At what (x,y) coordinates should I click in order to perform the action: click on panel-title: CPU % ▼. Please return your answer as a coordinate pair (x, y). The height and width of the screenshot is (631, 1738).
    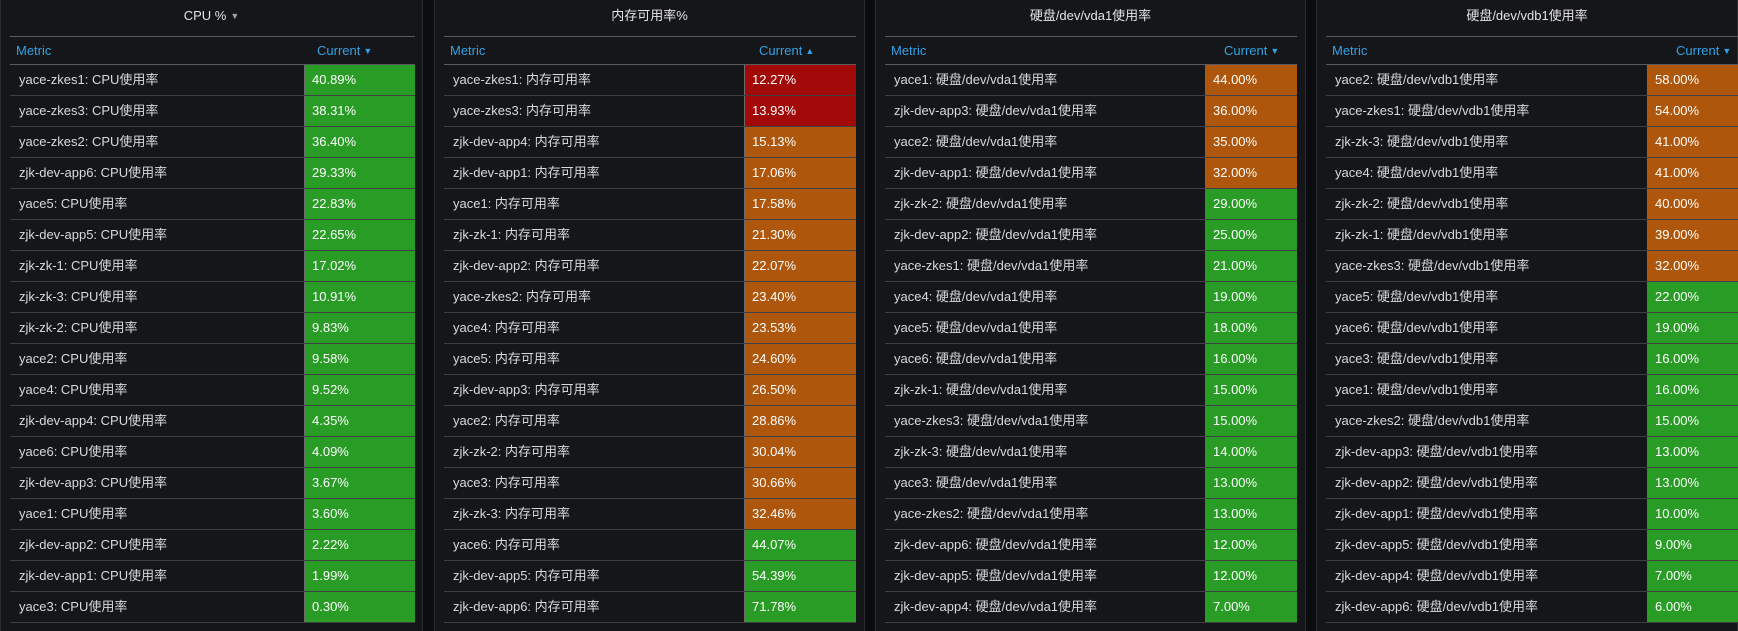
    Looking at the image, I should click on (211, 16).